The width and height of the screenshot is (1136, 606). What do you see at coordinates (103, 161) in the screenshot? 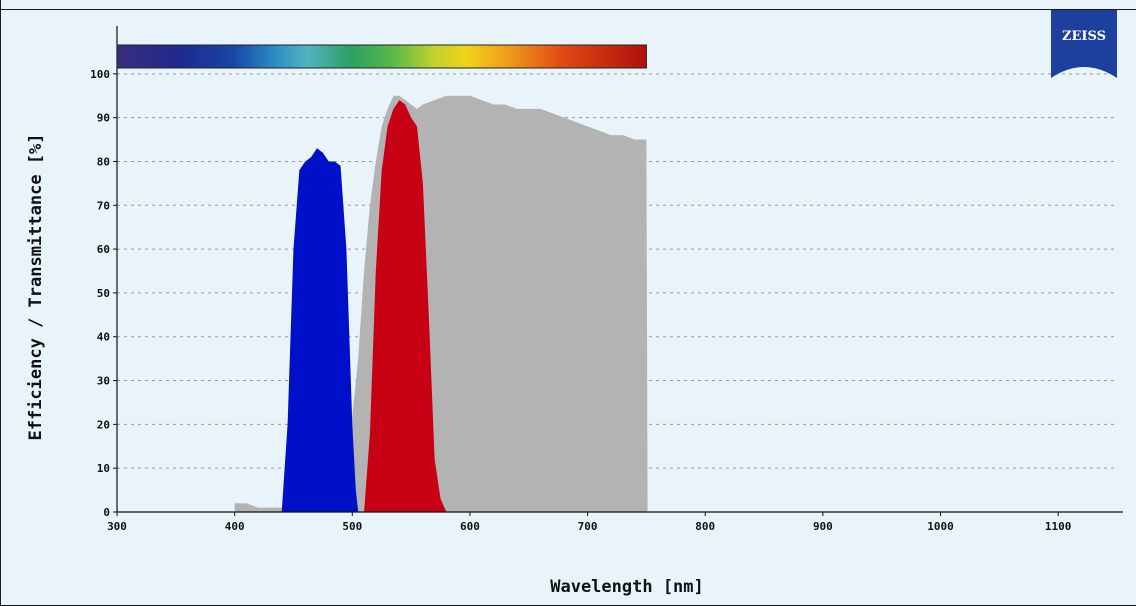
I see `y-tick-label-80: 80` at bounding box center [103, 161].